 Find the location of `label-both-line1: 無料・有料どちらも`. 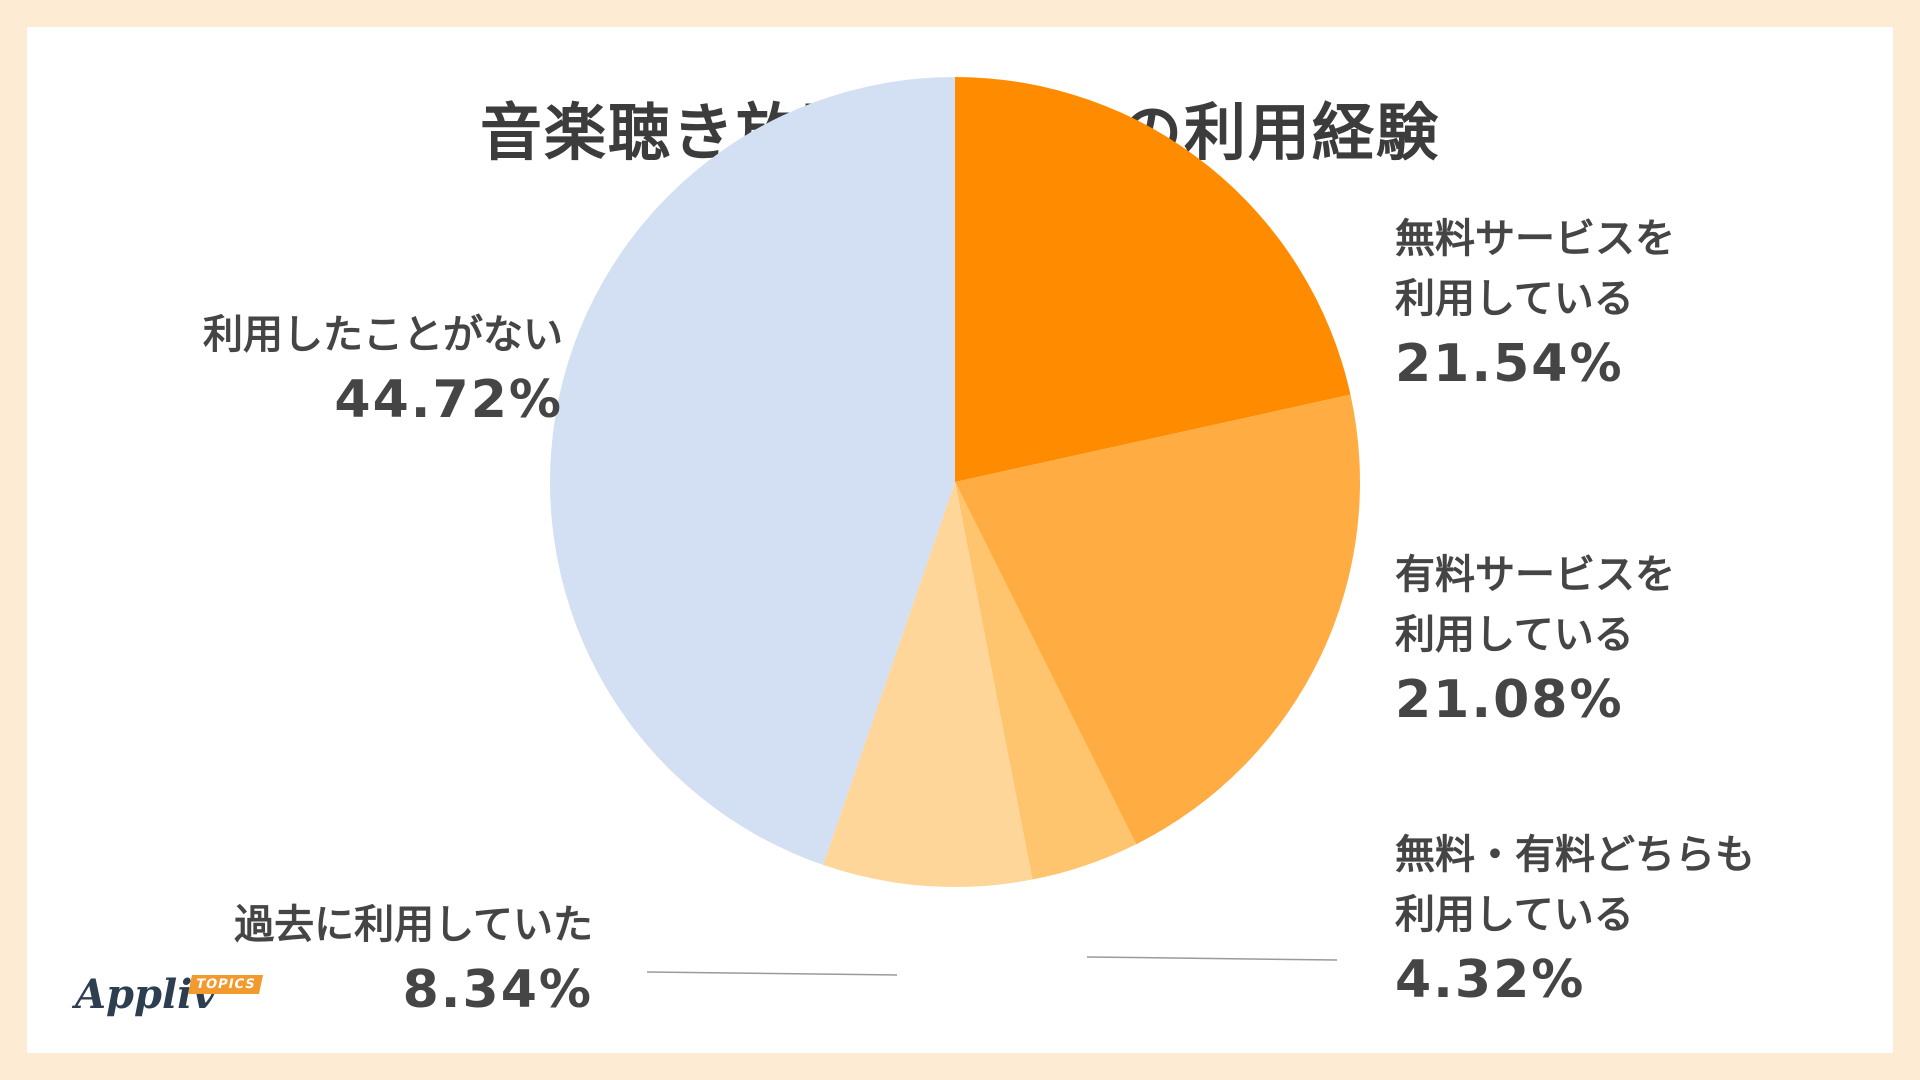

label-both-line1: 無料・有料どちらも is located at coordinates (1575, 855).